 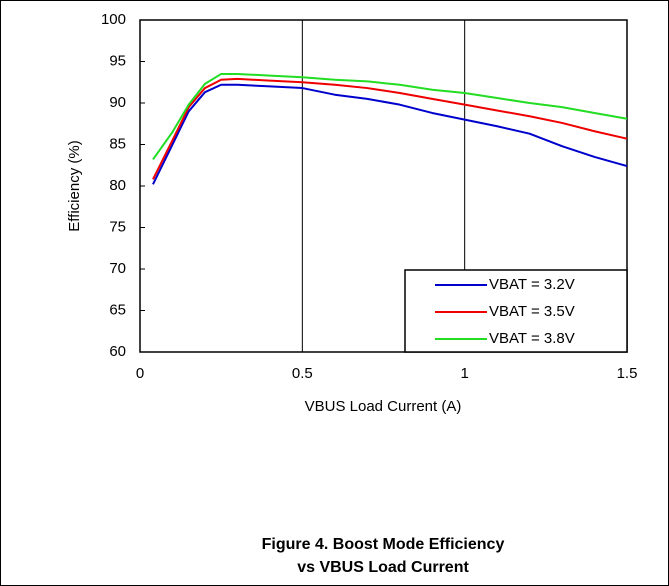 I want to click on caption: vs VBUS Load Current, so click(x=383, y=567).